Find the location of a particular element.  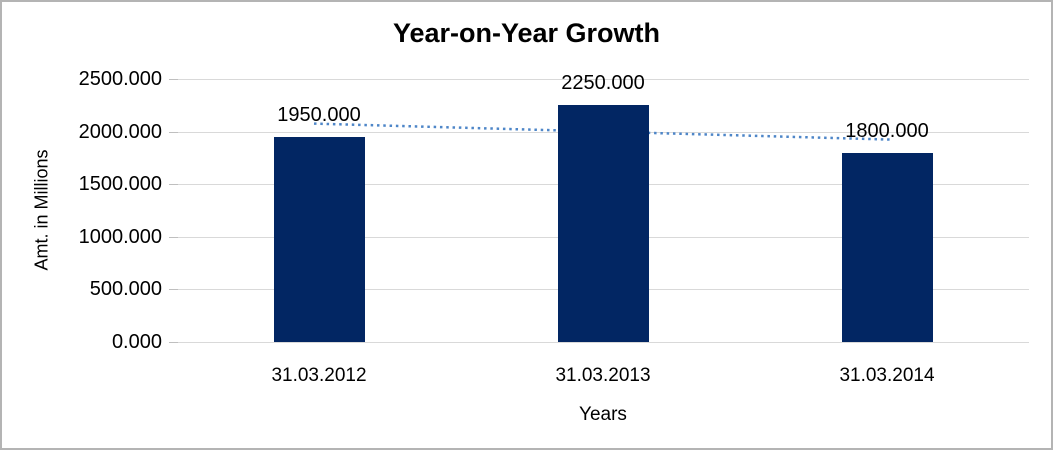

y-tick-label: 1000.000 is located at coordinates (120, 237).